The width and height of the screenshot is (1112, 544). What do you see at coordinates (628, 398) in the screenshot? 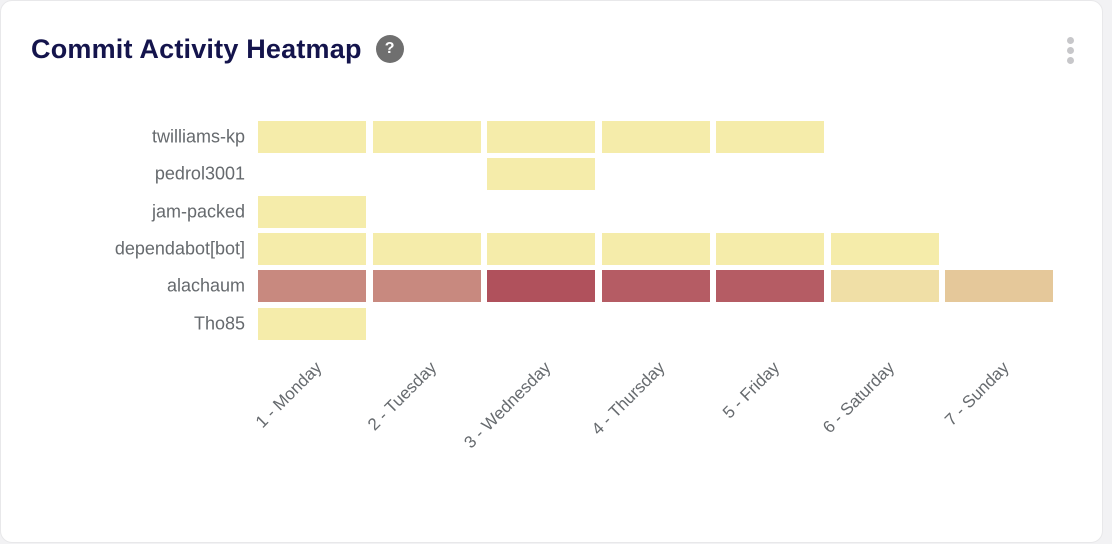
I see `x-axis-label: 4 - Thursday` at bounding box center [628, 398].